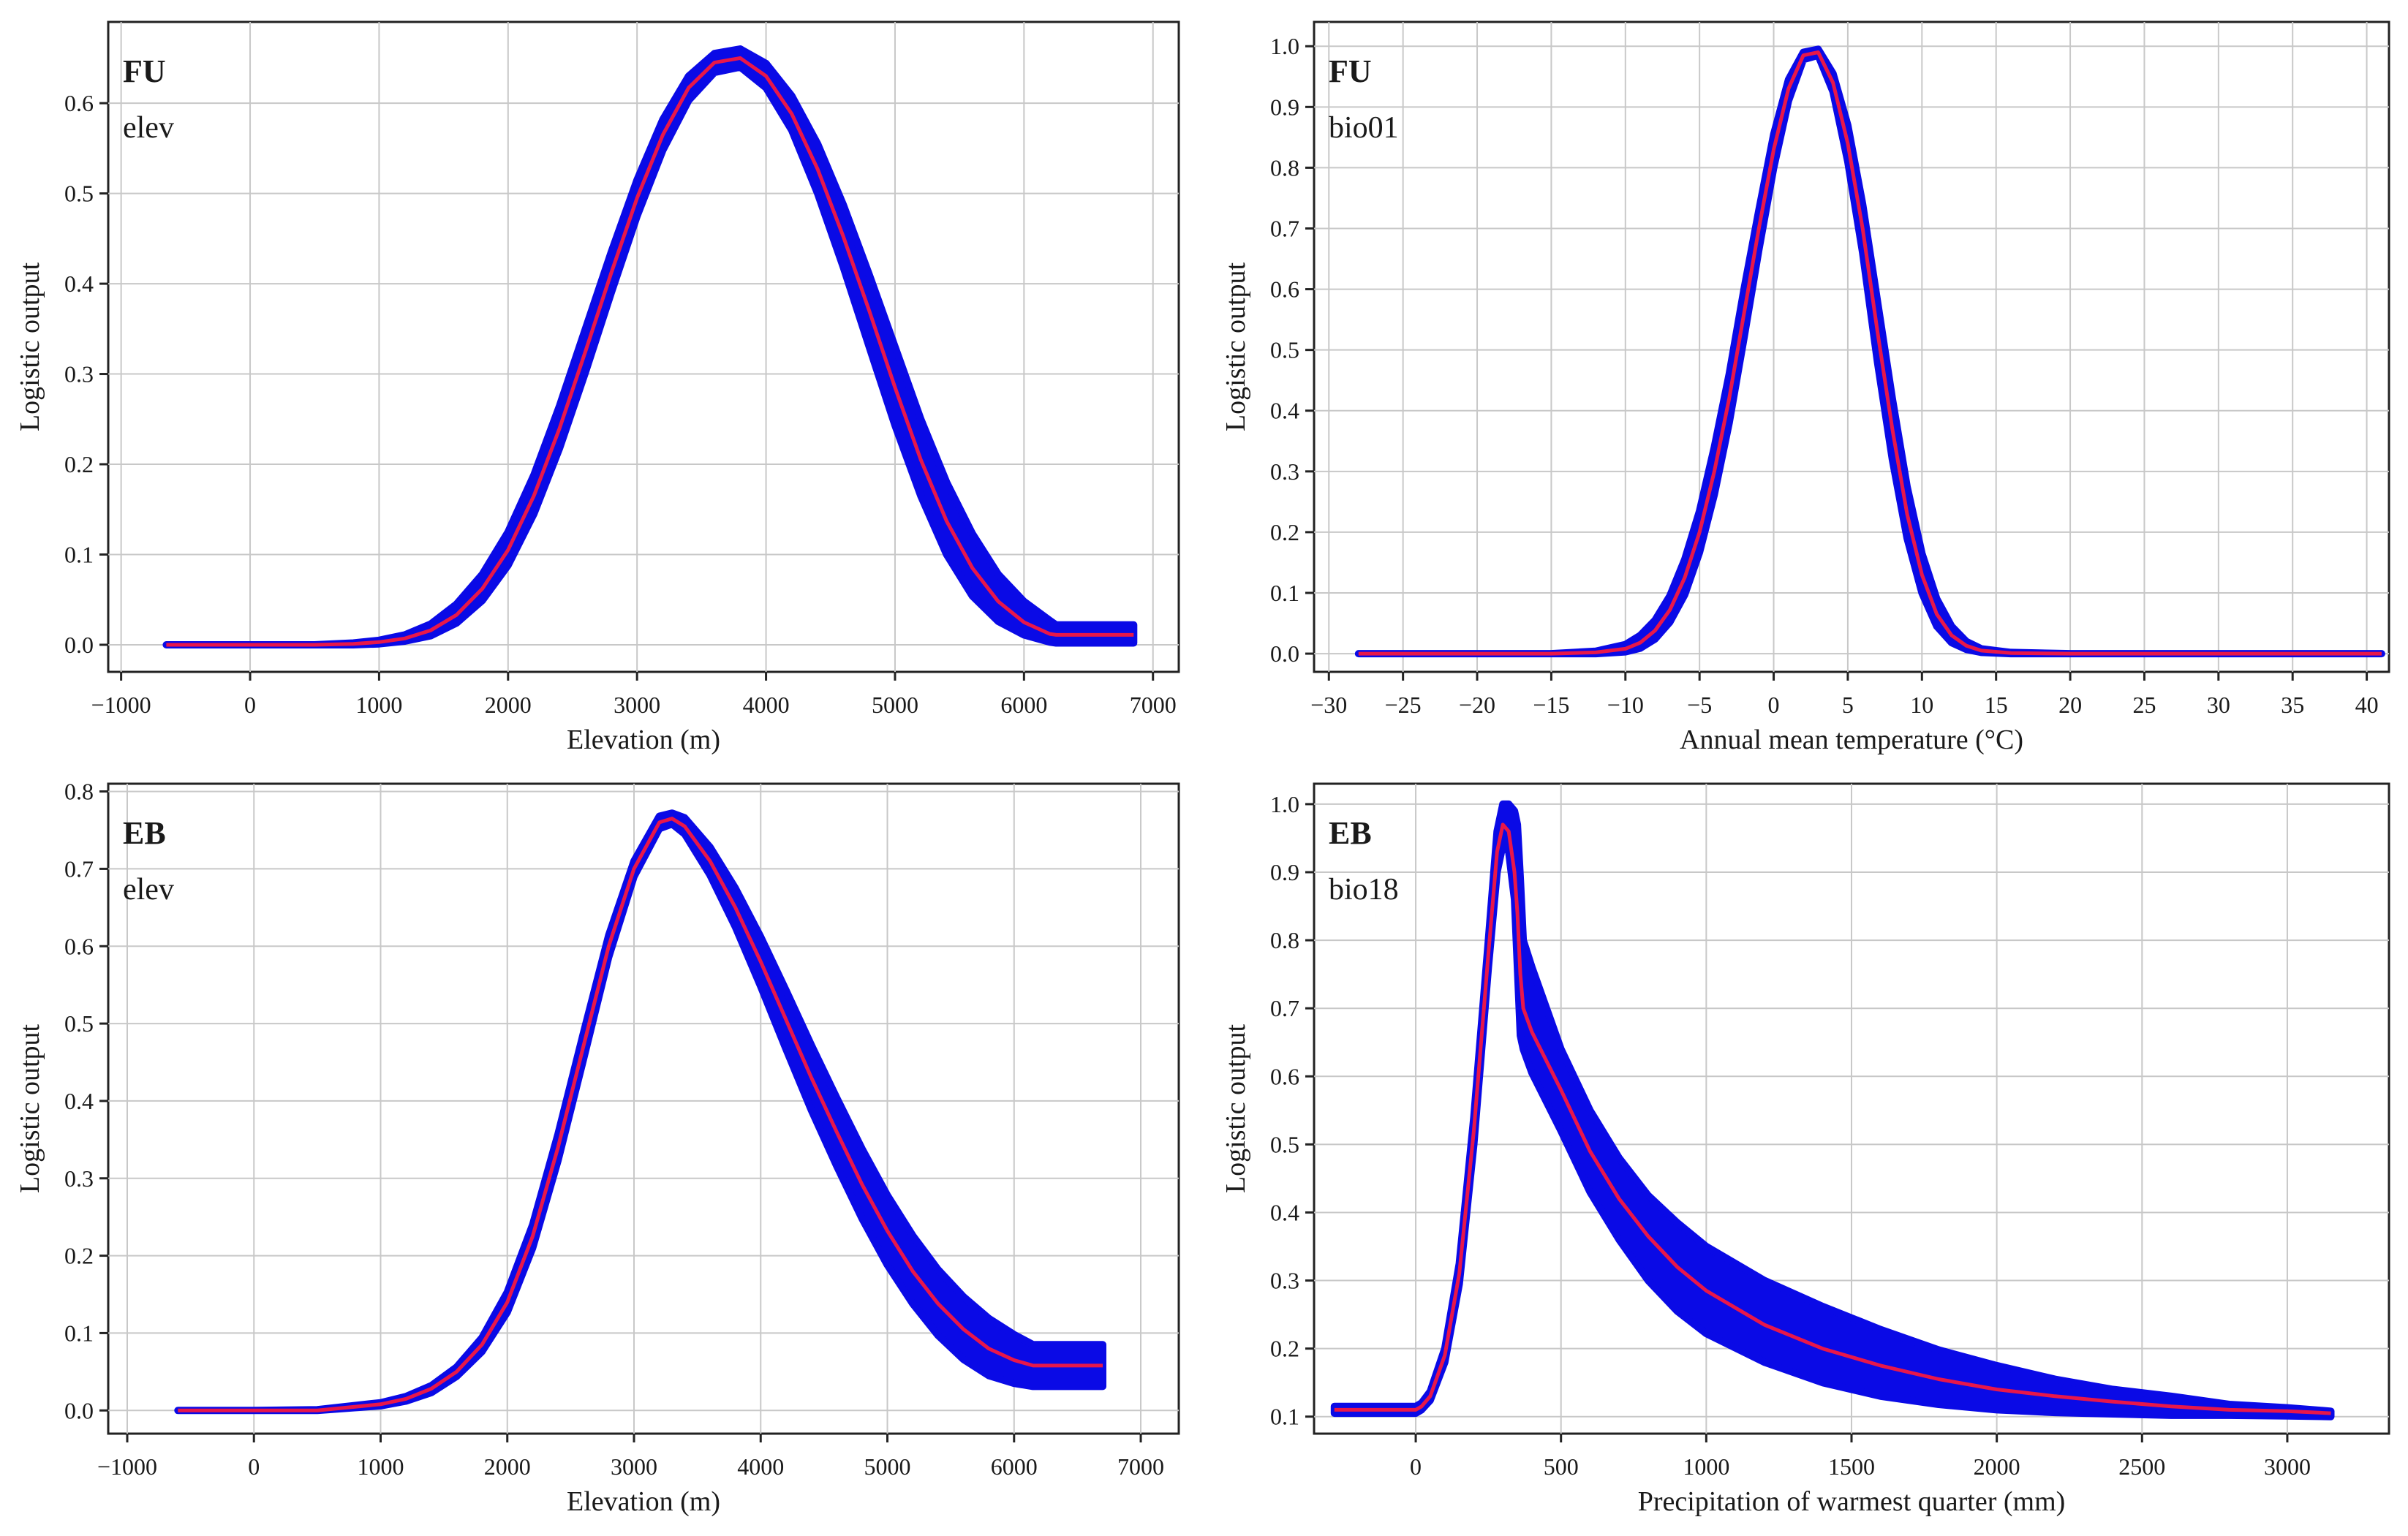  Describe the element at coordinates (2218, 705) in the screenshot. I see `x-tick-label: 30` at that location.